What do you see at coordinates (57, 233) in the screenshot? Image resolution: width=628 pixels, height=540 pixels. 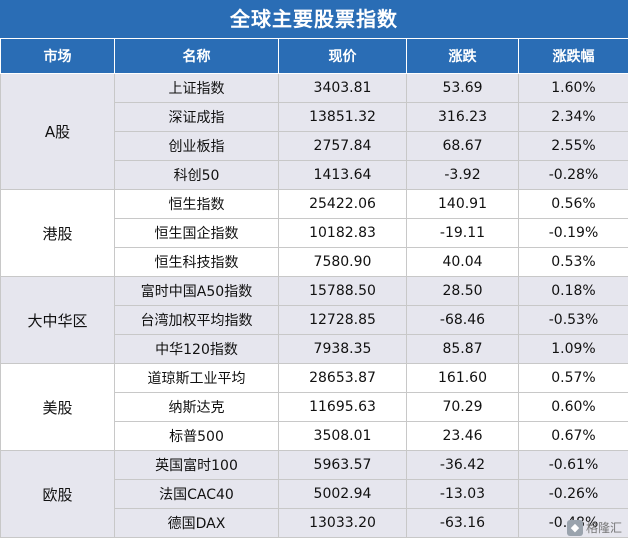 I see `market-cell: 港股` at bounding box center [57, 233].